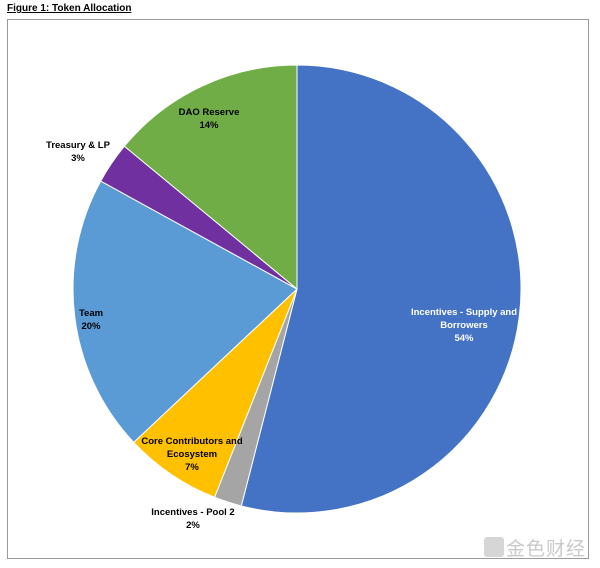 This screenshot has height=568, width=600. I want to click on watermark-logo, so click(494, 547).